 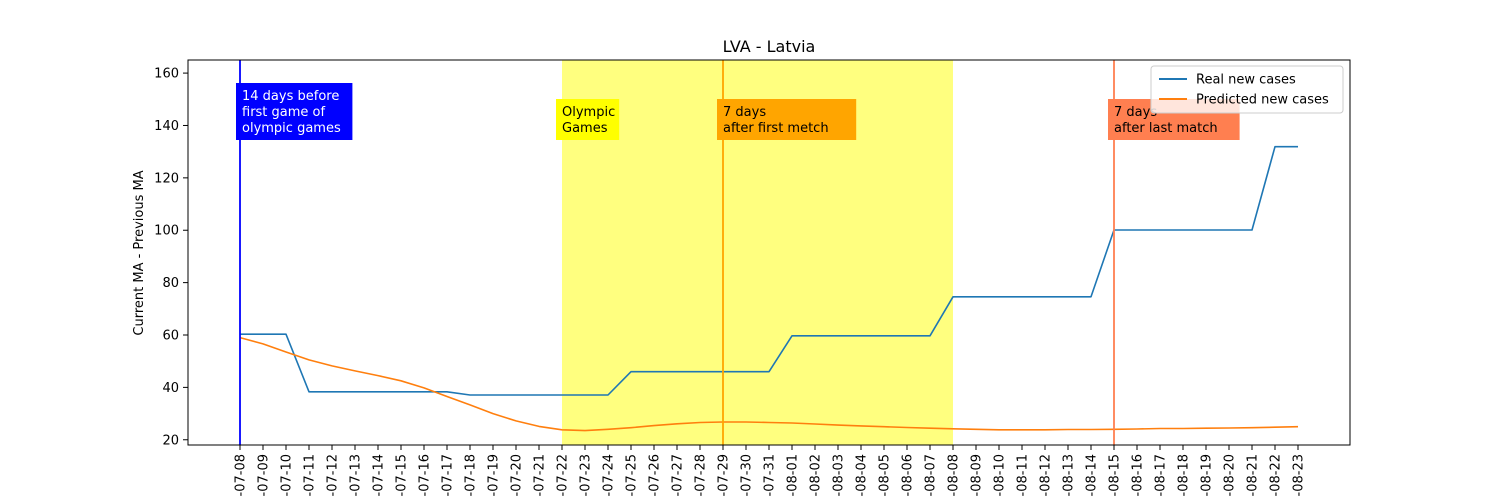 I want to click on x-tick-label: -08-22, so click(x=1276, y=475).